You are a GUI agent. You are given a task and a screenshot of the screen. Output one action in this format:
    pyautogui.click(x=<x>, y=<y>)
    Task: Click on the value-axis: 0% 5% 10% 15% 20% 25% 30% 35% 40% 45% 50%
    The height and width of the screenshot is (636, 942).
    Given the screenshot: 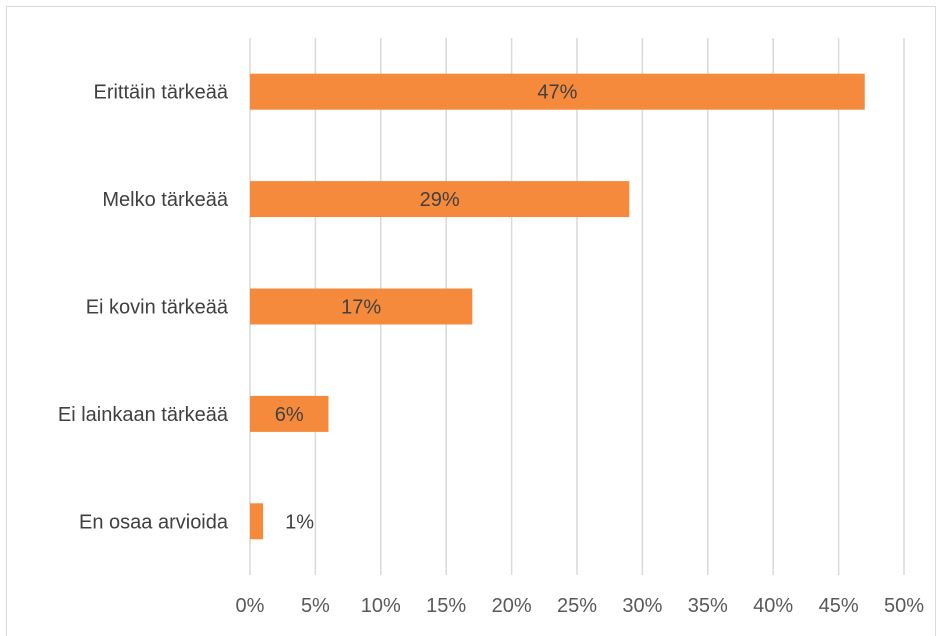 What is the action you would take?
    pyautogui.click(x=580, y=606)
    